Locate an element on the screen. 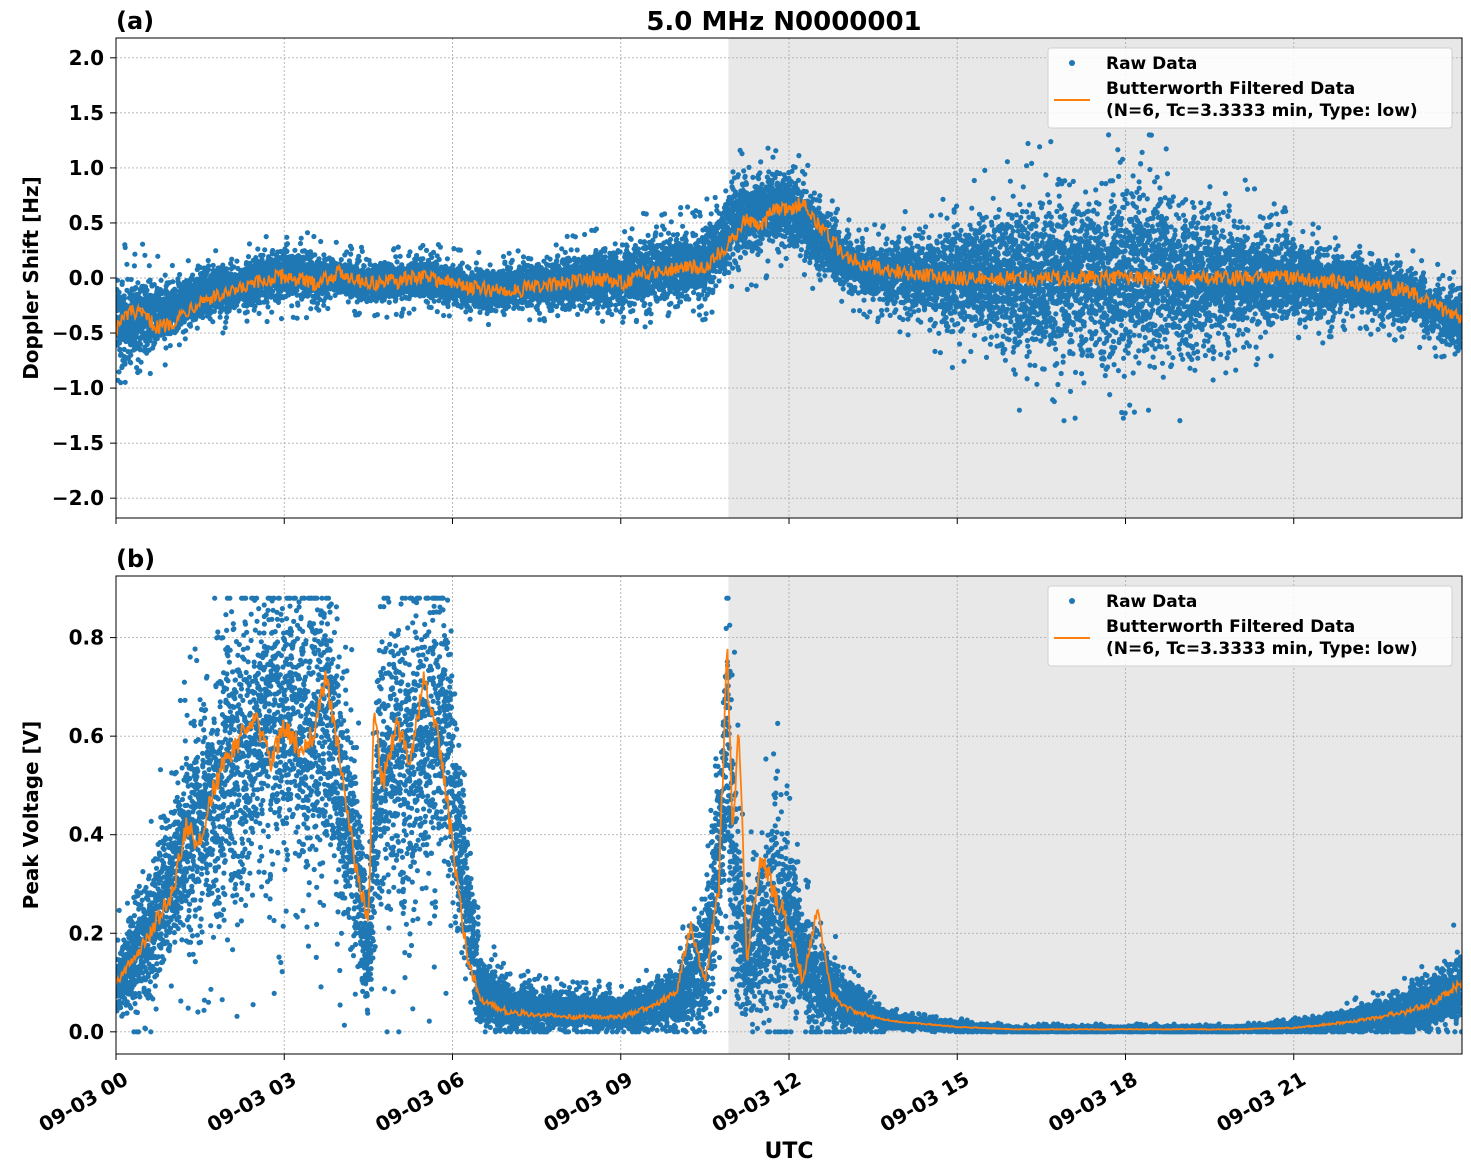 The image size is (1471, 1172). x-tick-label: 09-03 06 is located at coordinates (420, 1102).